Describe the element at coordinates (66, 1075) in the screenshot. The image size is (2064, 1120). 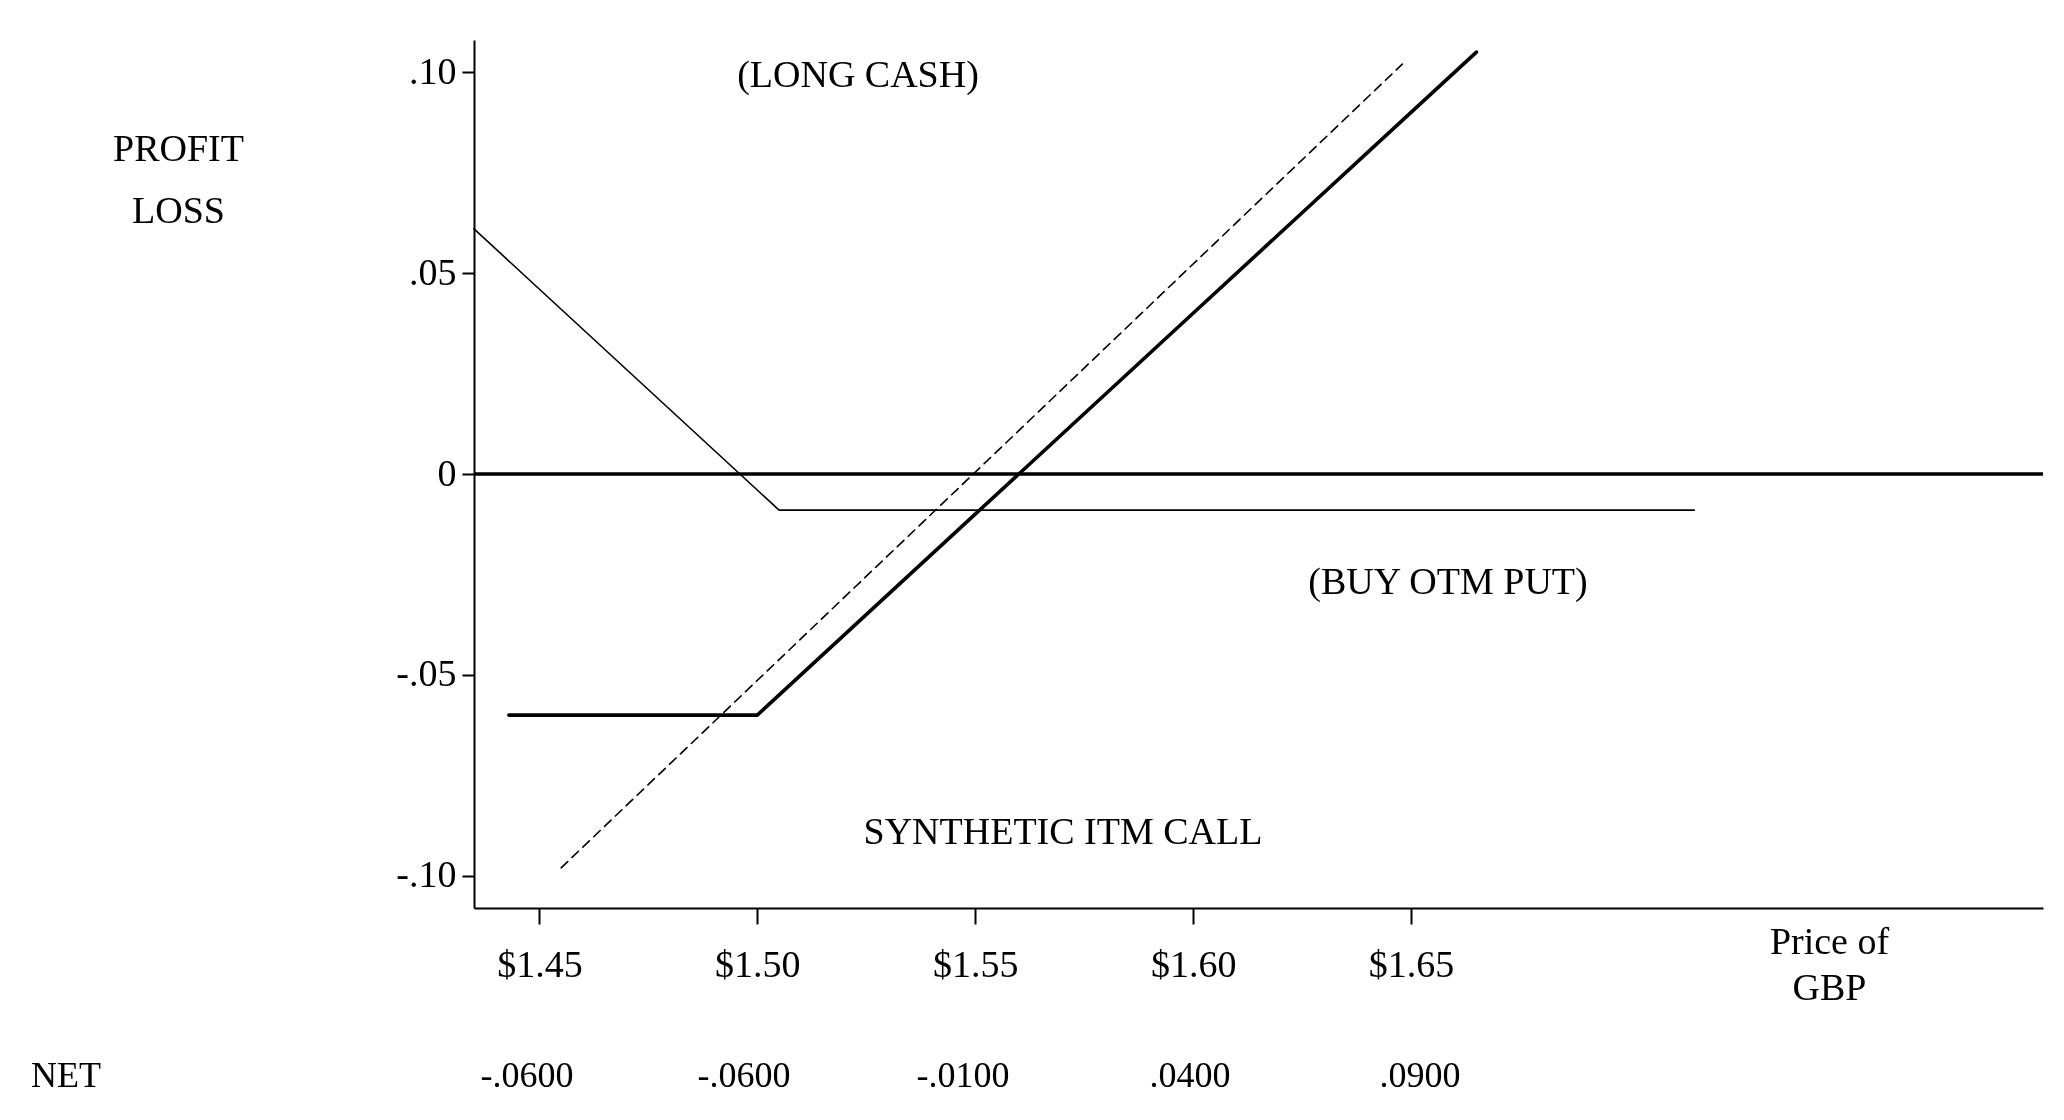
I see `text: NET` at that location.